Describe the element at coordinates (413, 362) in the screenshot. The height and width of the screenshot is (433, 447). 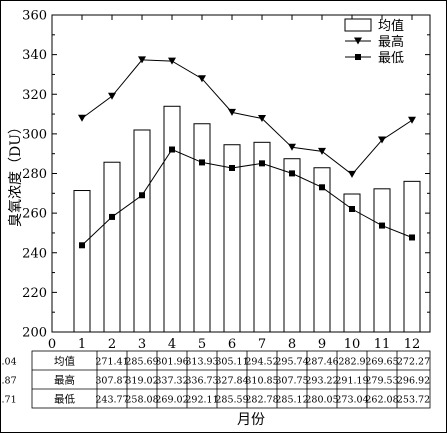
I see `table-cell: 272.27` at that location.